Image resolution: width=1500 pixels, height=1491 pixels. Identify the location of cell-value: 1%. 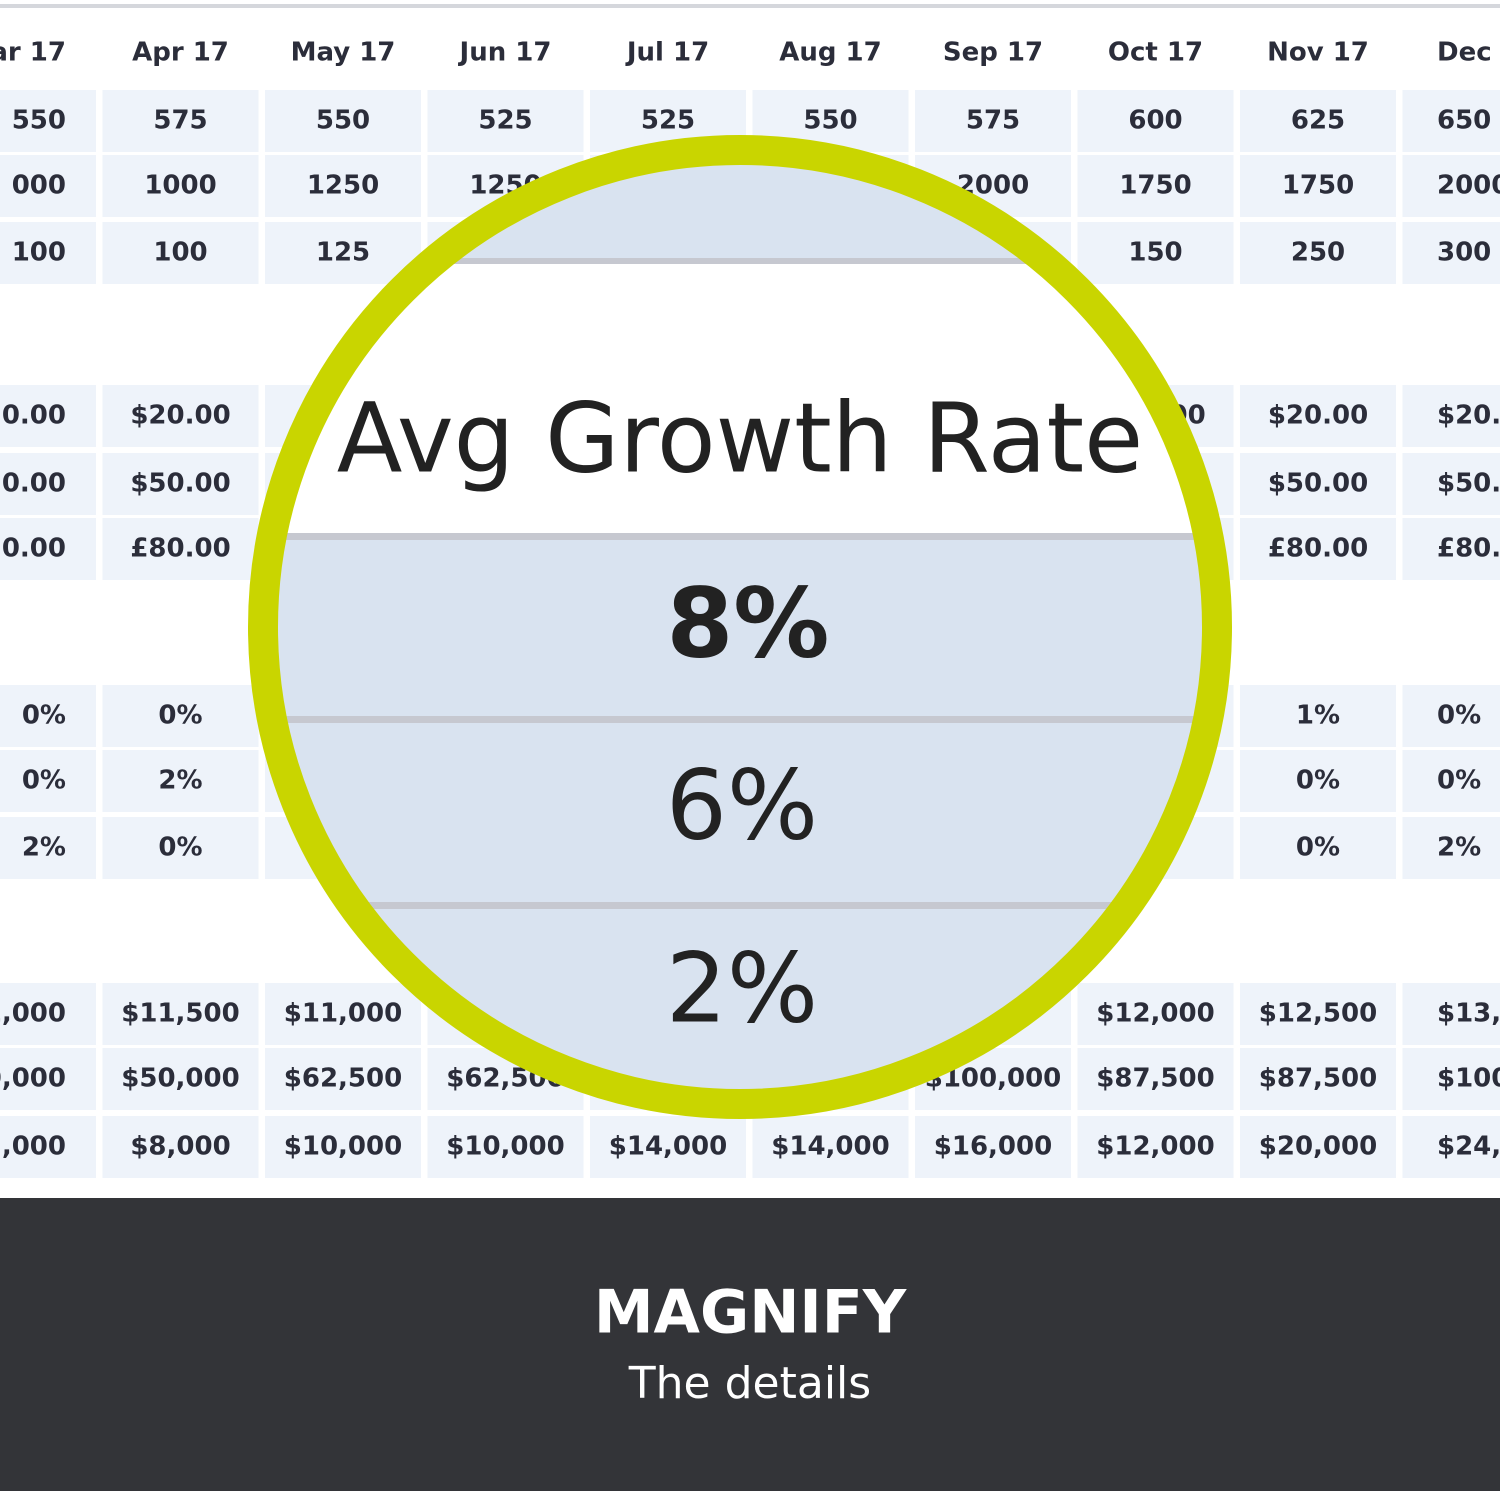
(1318, 716).